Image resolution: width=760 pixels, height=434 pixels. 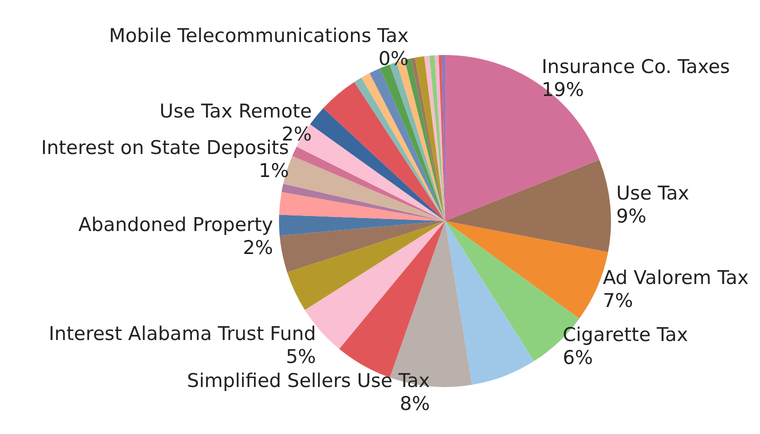 What do you see at coordinates (273, 171) in the screenshot?
I see `data-label: 1%` at bounding box center [273, 171].